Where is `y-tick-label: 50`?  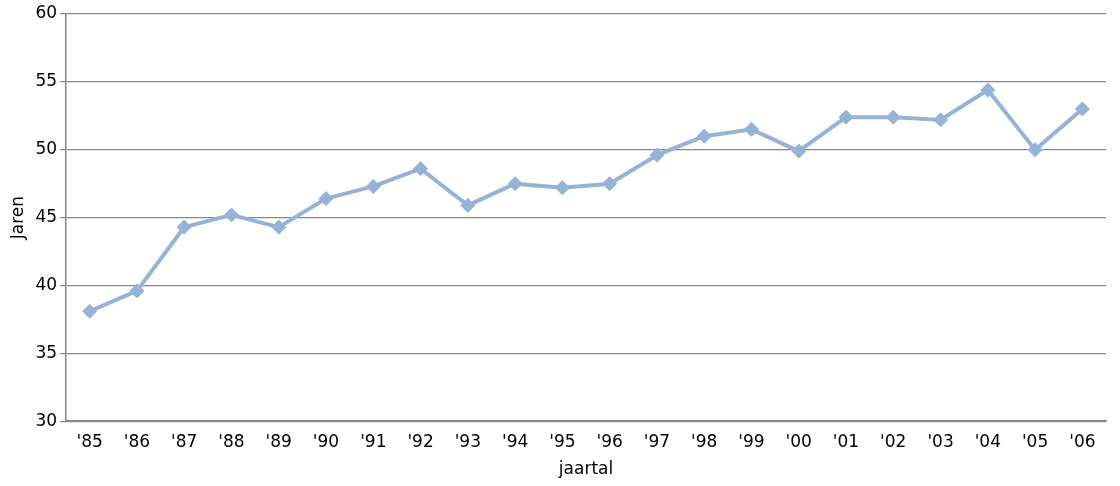
y-tick-label: 50 is located at coordinates (46, 148).